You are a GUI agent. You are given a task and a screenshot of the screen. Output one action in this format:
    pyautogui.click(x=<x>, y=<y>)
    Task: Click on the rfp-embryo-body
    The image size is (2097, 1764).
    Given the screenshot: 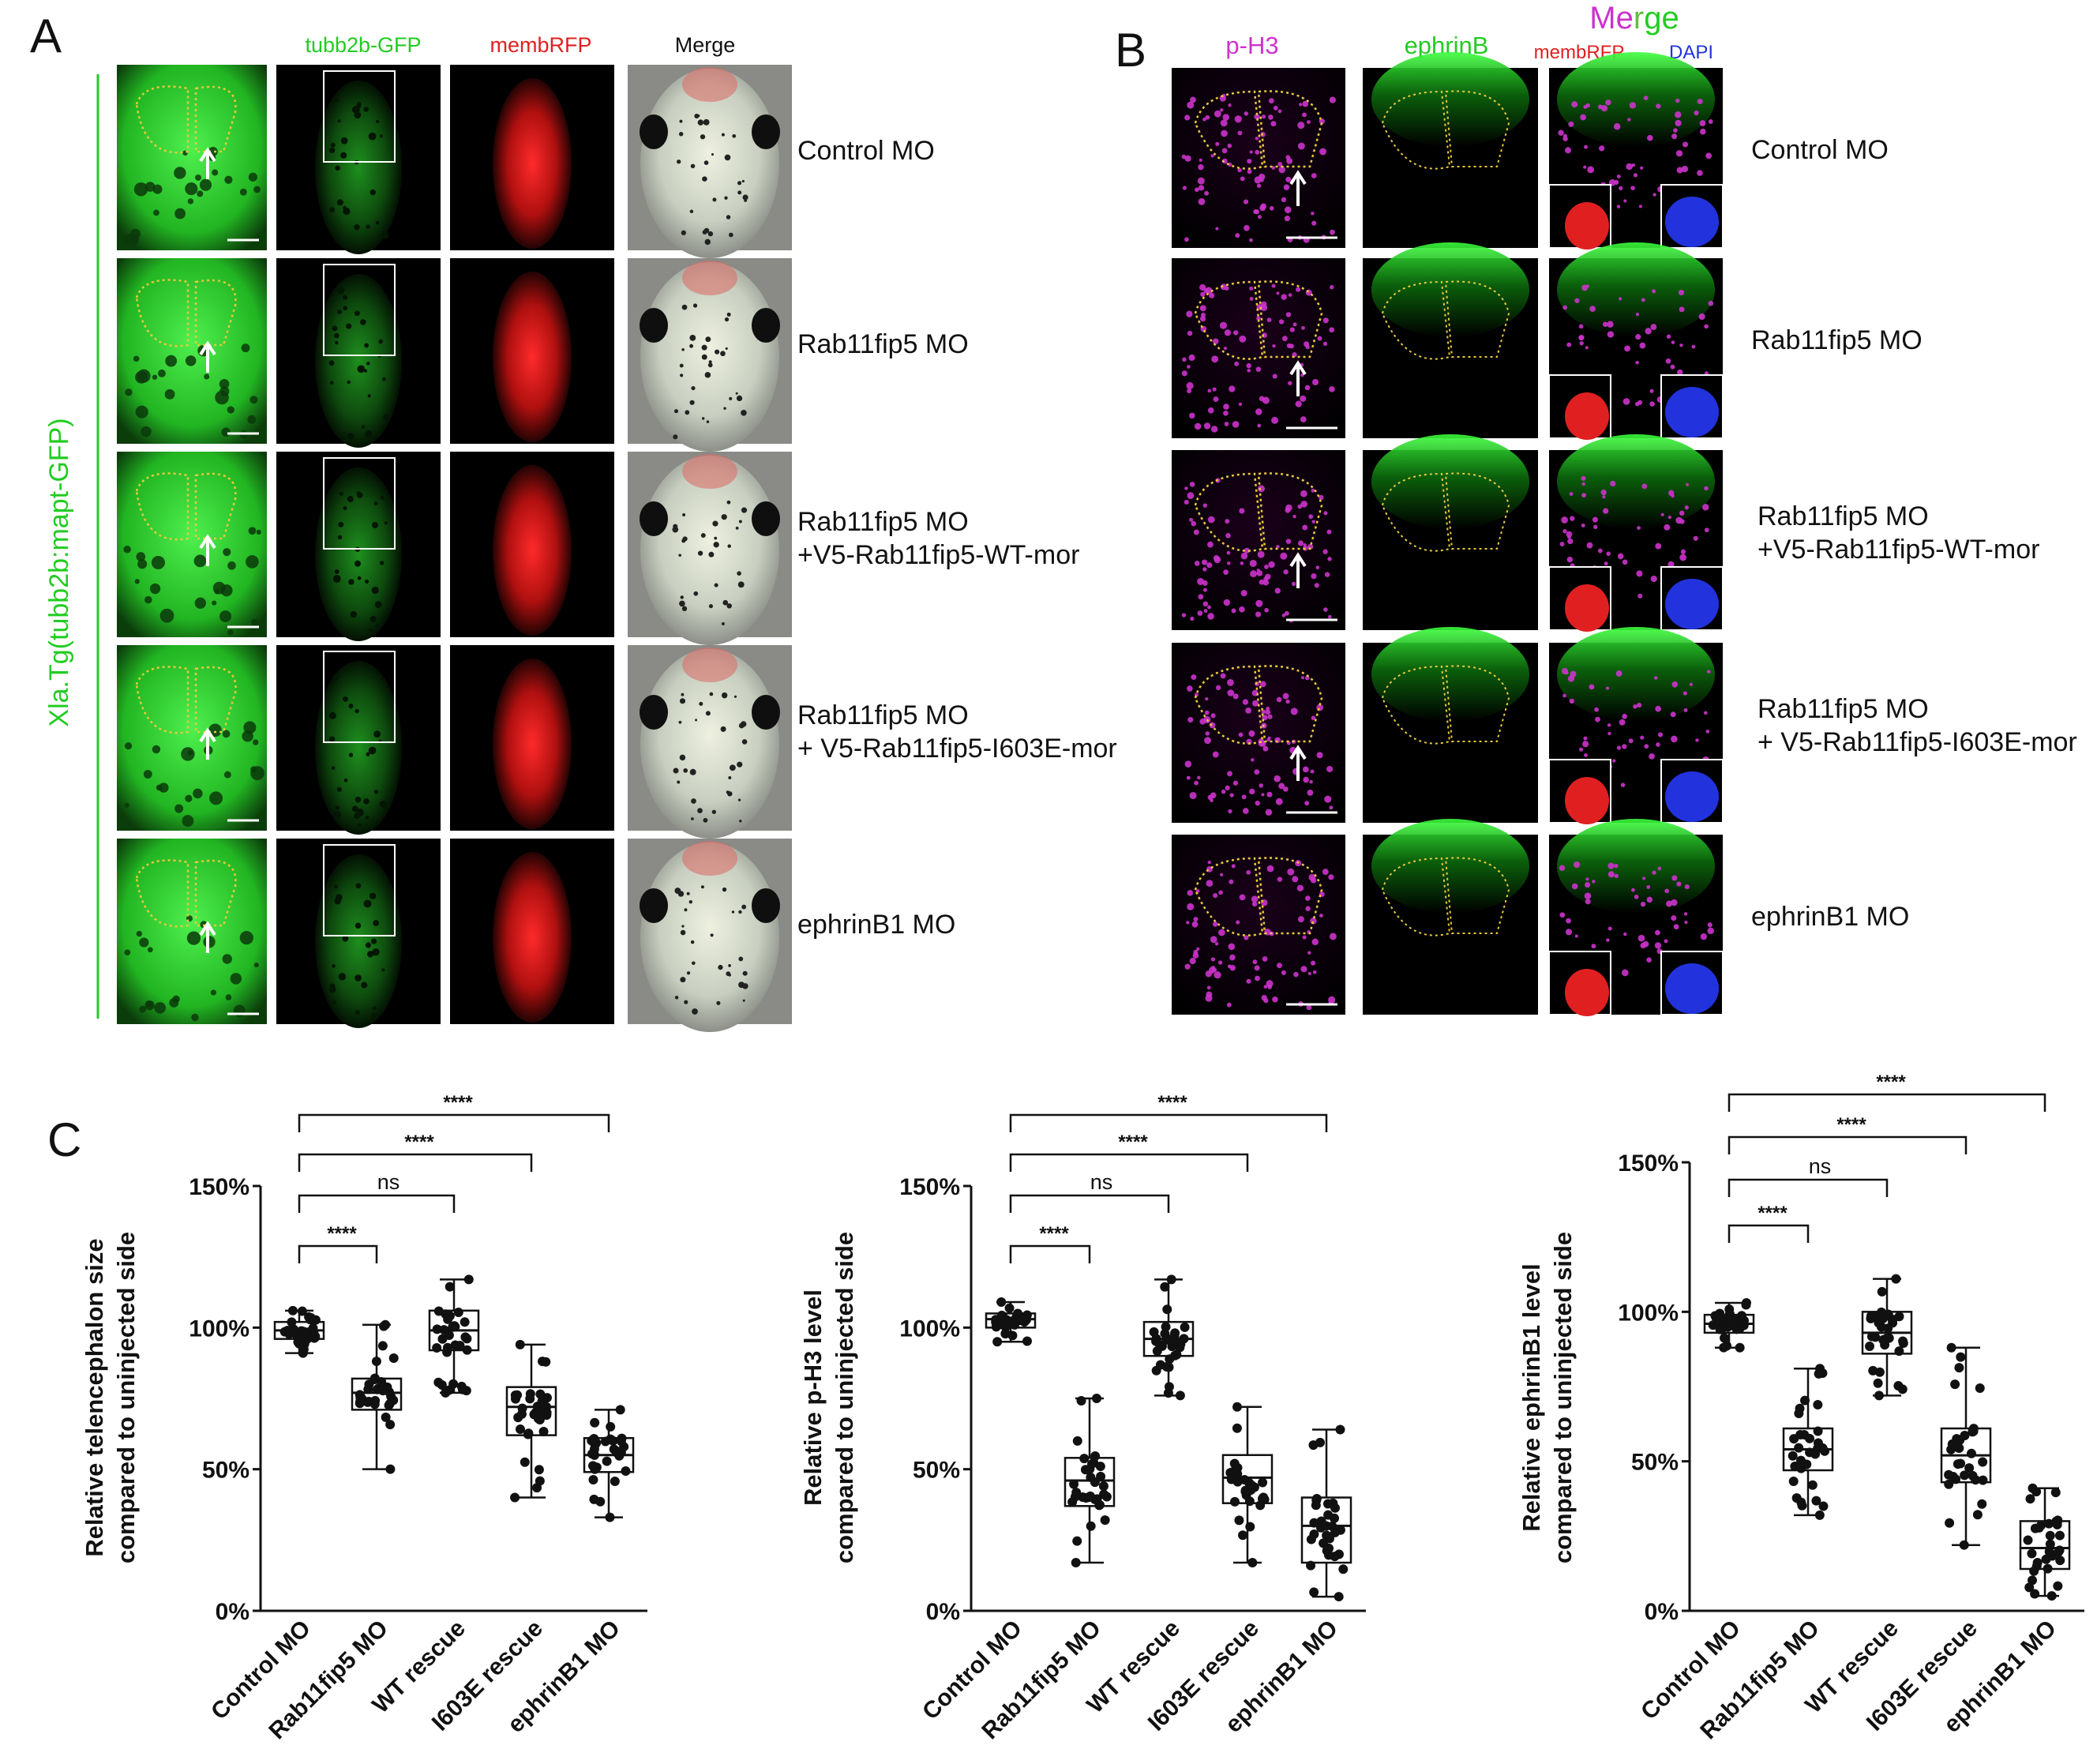 What is the action you would take?
    pyautogui.click(x=532, y=163)
    